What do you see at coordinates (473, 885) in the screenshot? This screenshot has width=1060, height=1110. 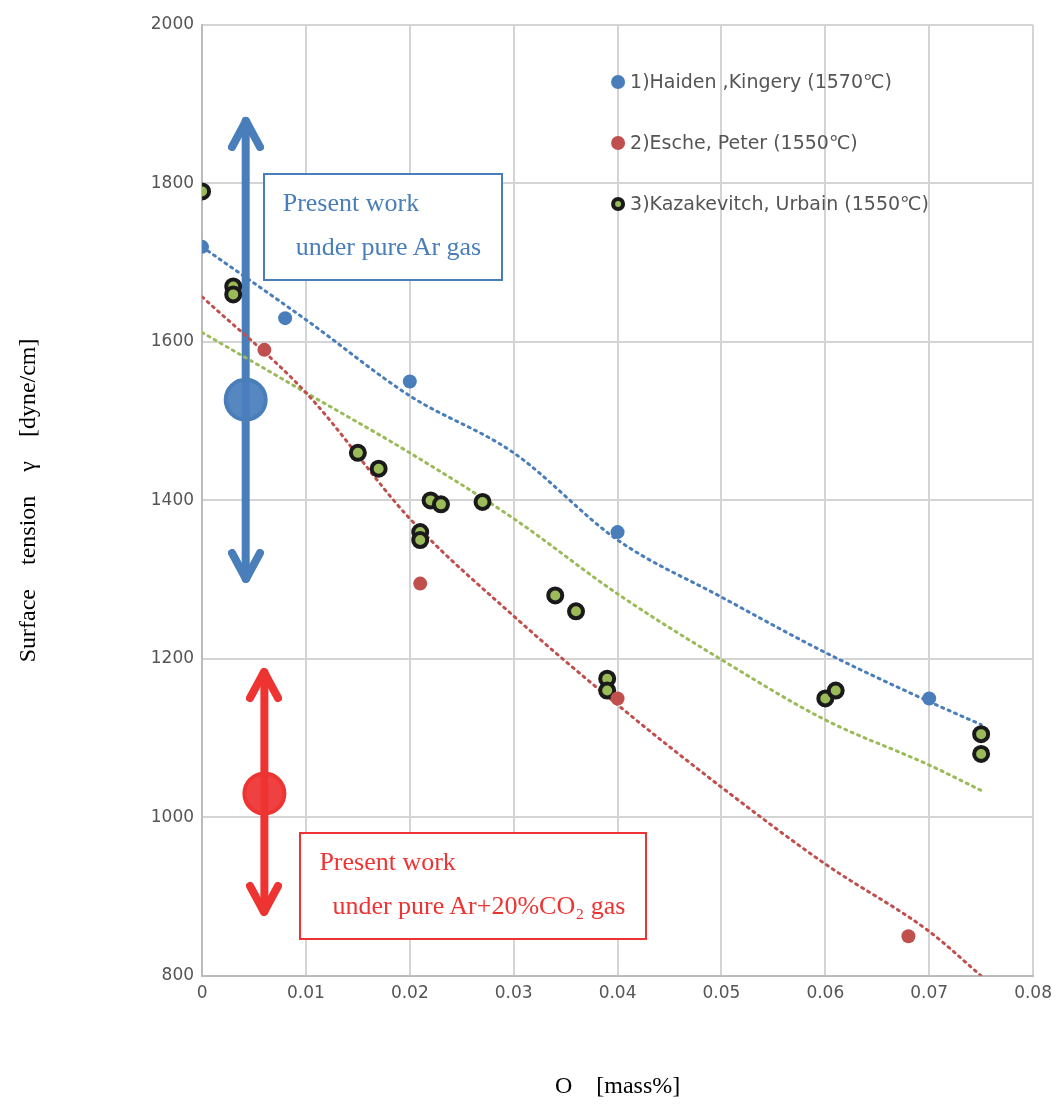 I see `annotation: Present work under pure Ar+20%CO₂ gas` at bounding box center [473, 885].